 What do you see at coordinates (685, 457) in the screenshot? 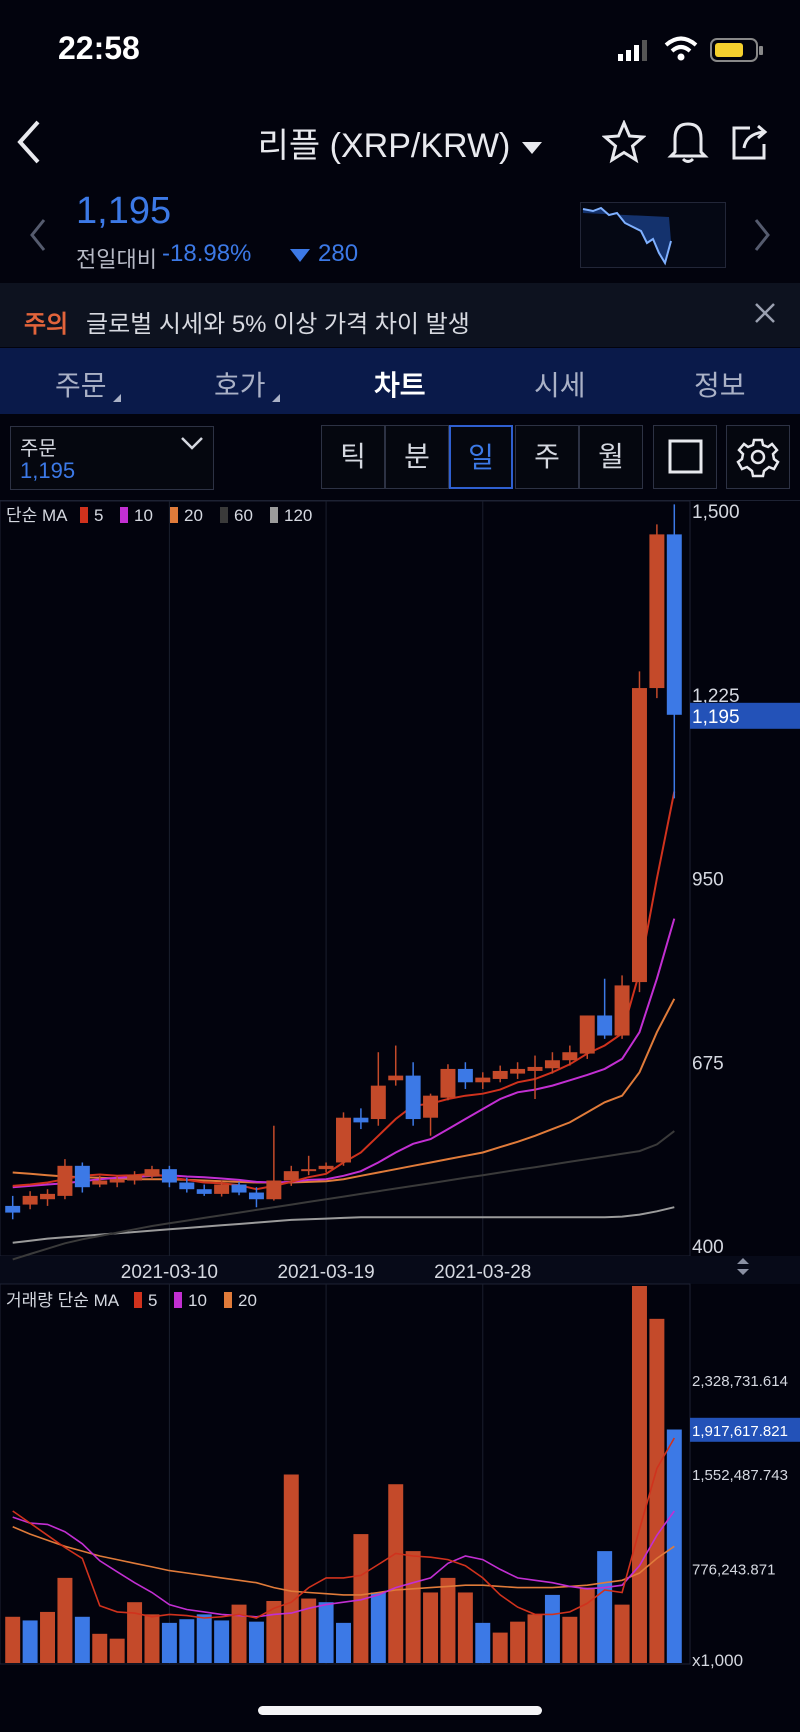
I see `fullscreen-button` at bounding box center [685, 457].